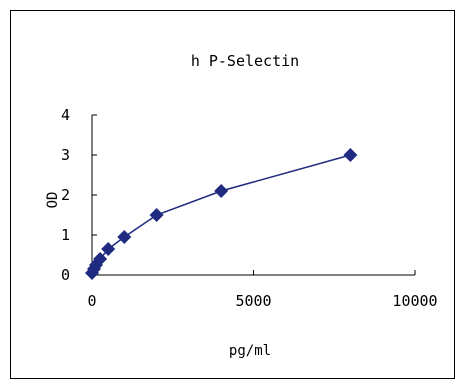  Describe the element at coordinates (253, 301) in the screenshot. I see `x-tick-label: 5000` at that location.